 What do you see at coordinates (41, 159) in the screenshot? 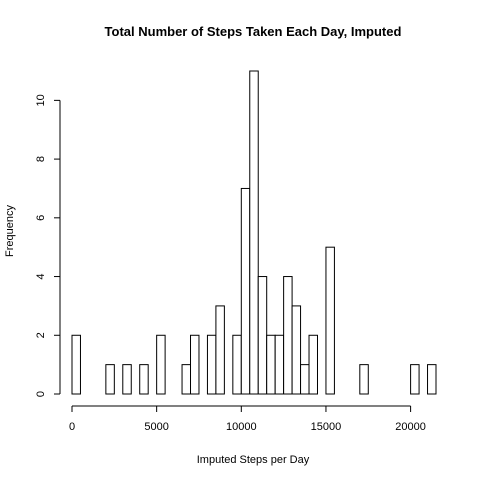
I see `y-tick-label-8: 8` at bounding box center [41, 159].